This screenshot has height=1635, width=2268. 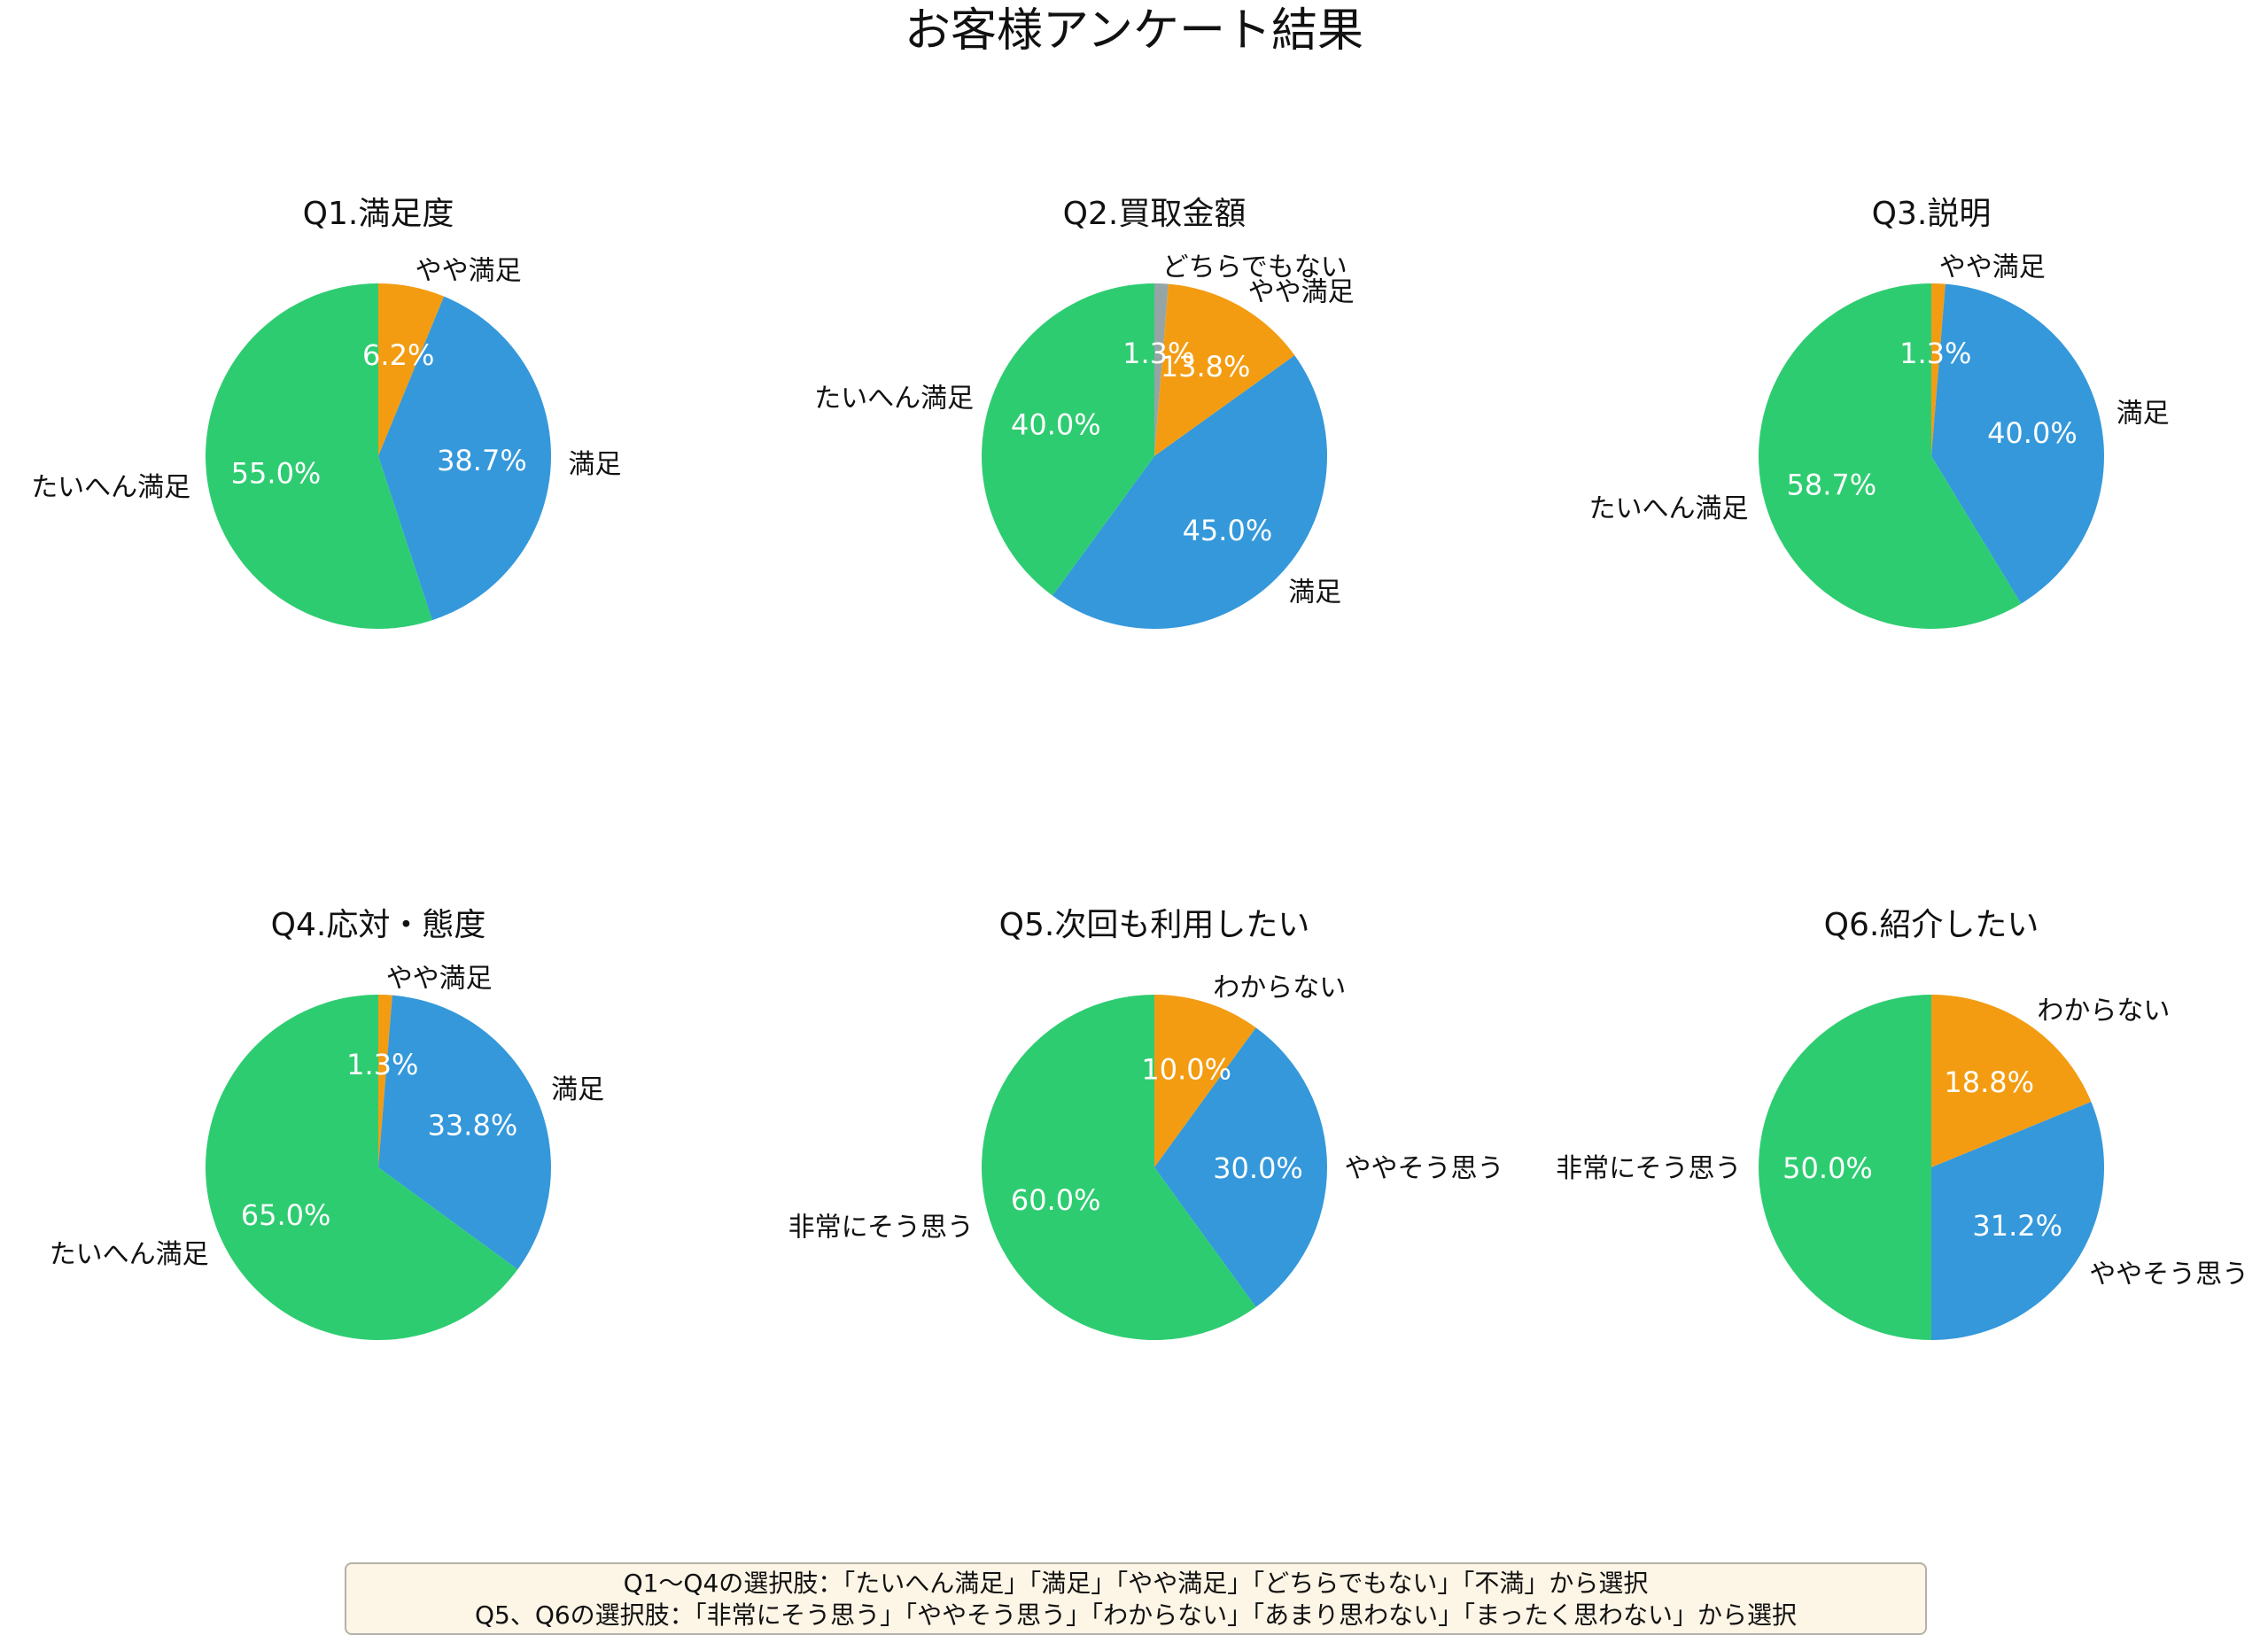 I want to click on chart-title: Q5.次回も利用したい, so click(x=1154, y=925).